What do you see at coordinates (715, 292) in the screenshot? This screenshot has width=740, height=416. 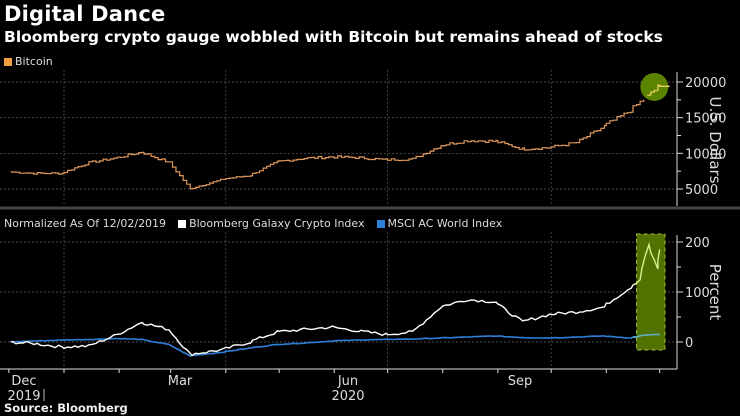 I see `bottom-y-axis-label: Percent` at bounding box center [715, 292].